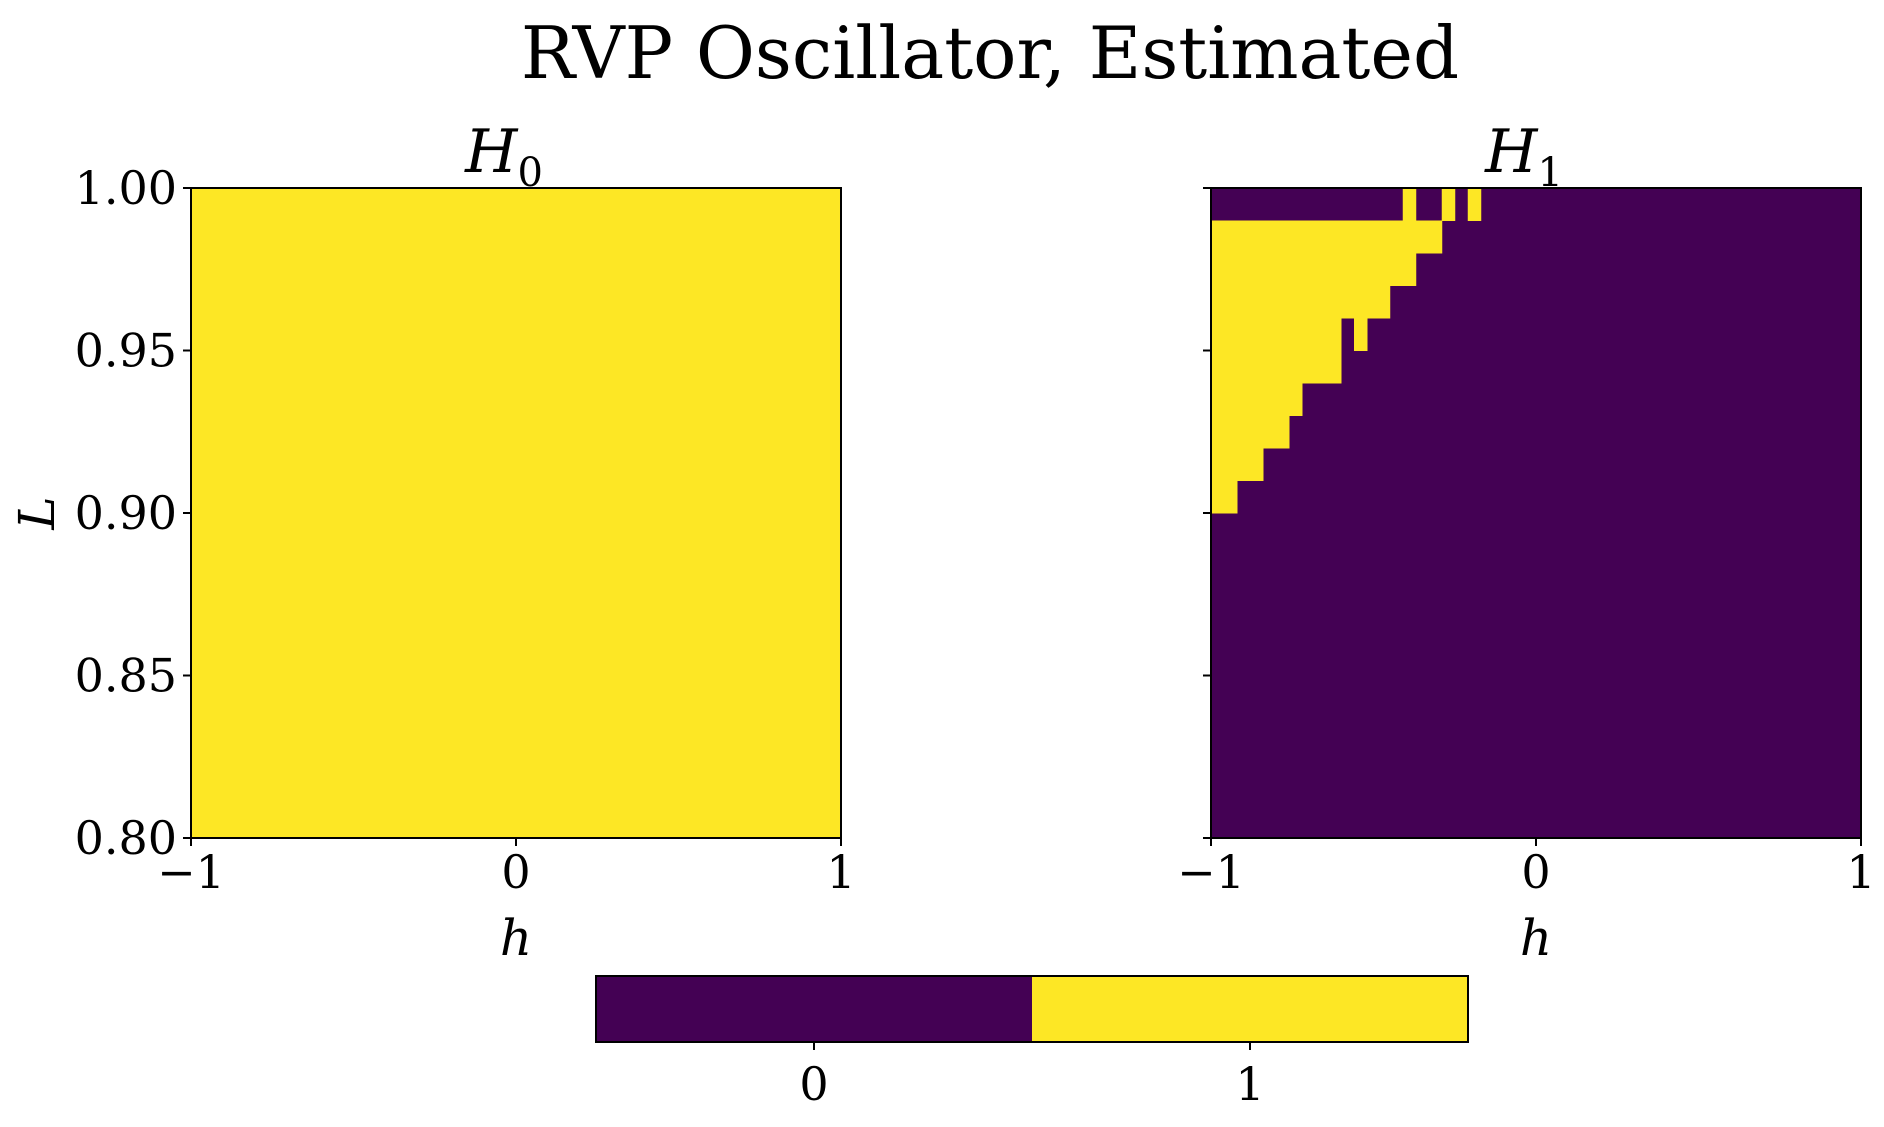  What do you see at coordinates (503, 156) in the screenshot?
I see `panel-title: H0` at bounding box center [503, 156].